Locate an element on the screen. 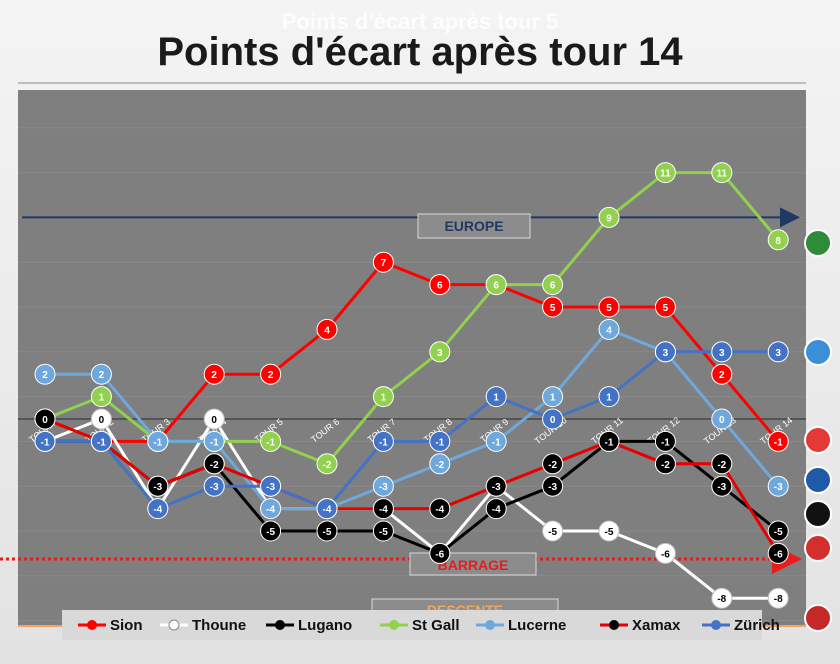 Image resolution: width=840 pixels, height=664 pixels. legend-label-lugano: Lugano is located at coordinates (325, 625).